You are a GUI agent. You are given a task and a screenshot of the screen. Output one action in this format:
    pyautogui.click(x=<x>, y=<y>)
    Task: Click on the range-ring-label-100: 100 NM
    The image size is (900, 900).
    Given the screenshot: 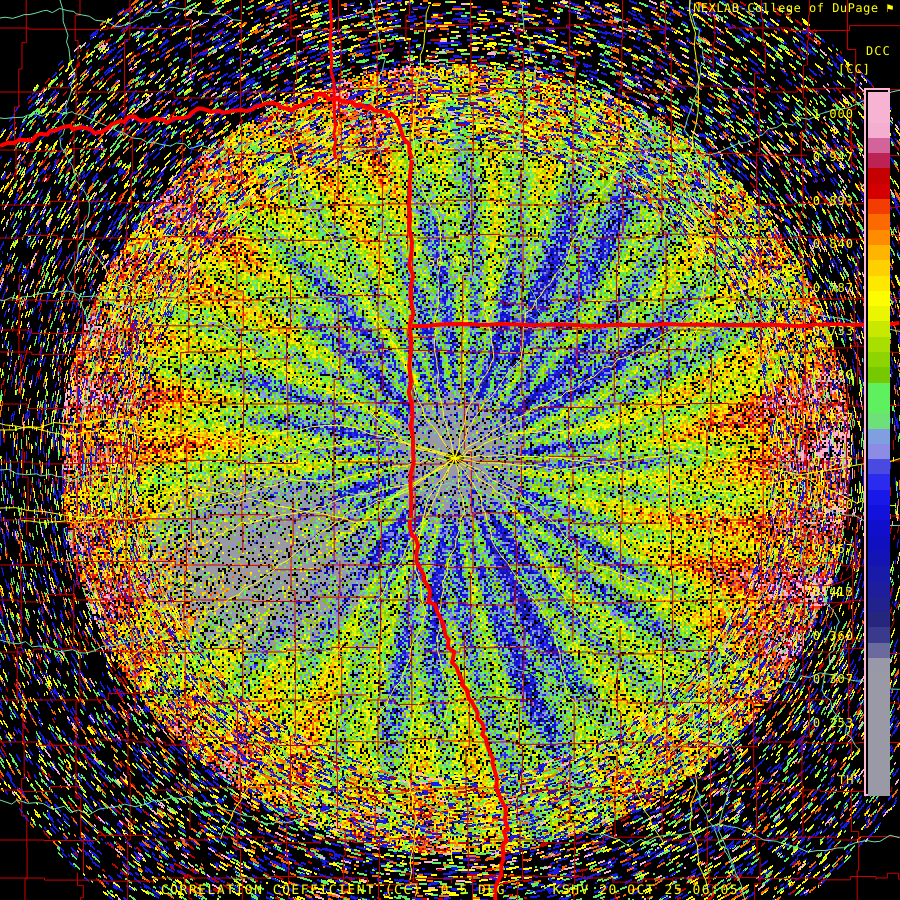 What is the action you would take?
    pyautogui.click(x=446, y=73)
    